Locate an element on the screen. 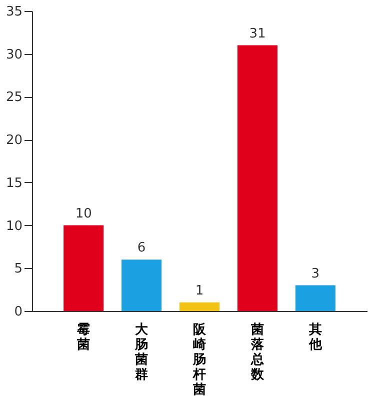 The width and height of the screenshot is (384, 408). x-tick-label: 其他 is located at coordinates (315, 337).